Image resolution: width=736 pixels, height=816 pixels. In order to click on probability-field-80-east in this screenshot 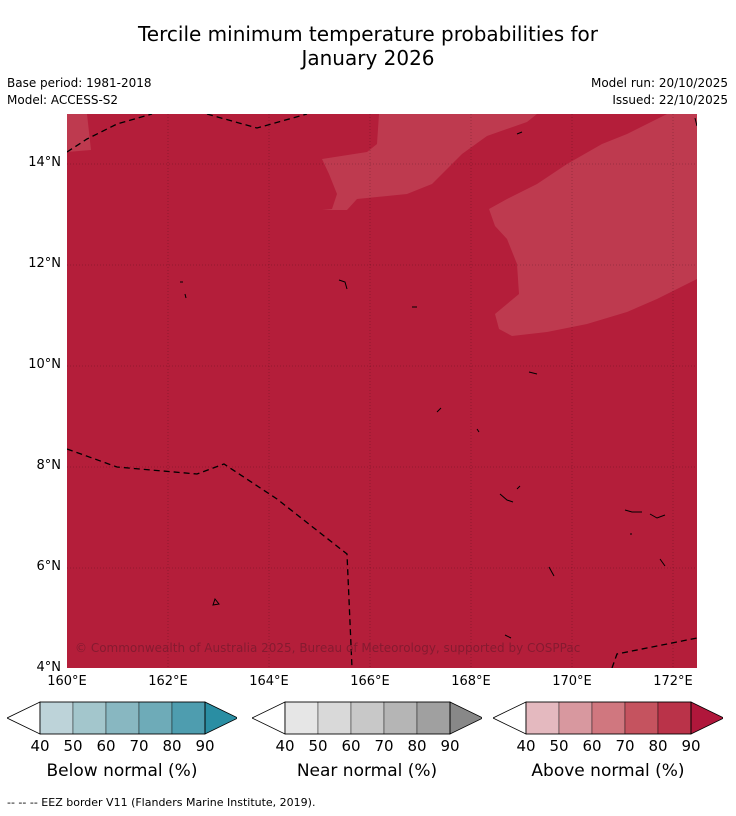, I will do `click(593, 225)`.